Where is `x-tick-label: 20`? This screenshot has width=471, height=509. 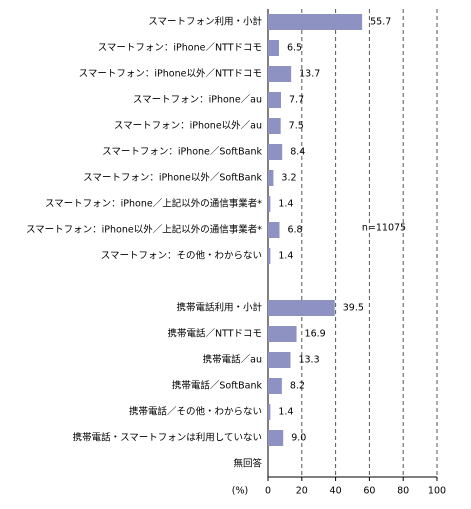
x-tick-label: 20 is located at coordinates (302, 491).